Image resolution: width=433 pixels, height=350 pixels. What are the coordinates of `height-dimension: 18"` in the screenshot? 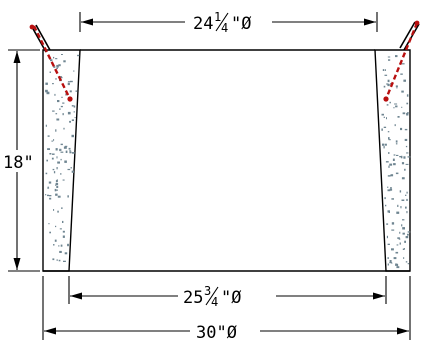 It's located at (20, 160).